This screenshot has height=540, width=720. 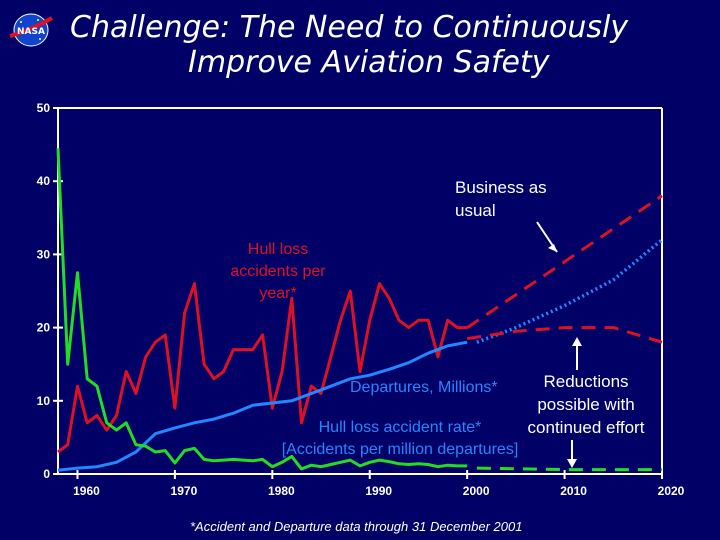 What do you see at coordinates (585, 404) in the screenshot?
I see `reductions-label-line-2: possible with` at bounding box center [585, 404].